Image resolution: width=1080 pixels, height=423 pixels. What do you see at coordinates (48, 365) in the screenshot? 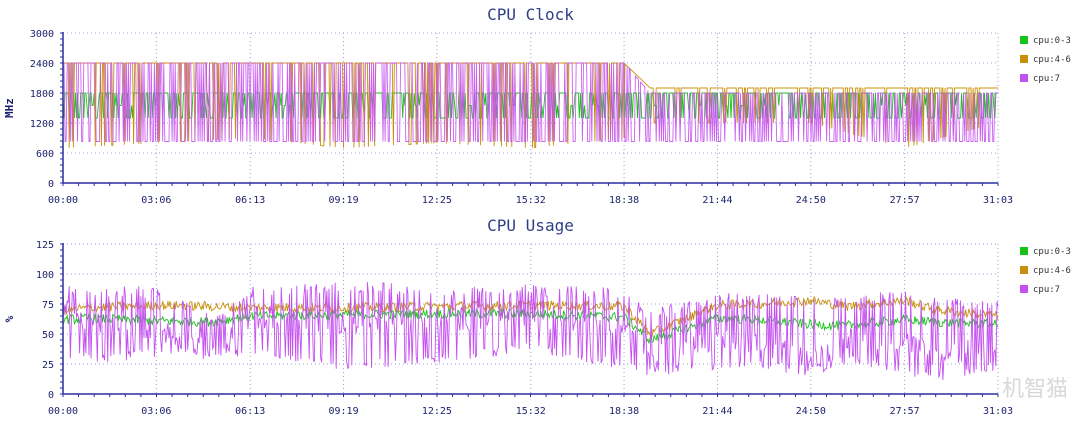
I see `y-tick-label: 25` at bounding box center [48, 365].